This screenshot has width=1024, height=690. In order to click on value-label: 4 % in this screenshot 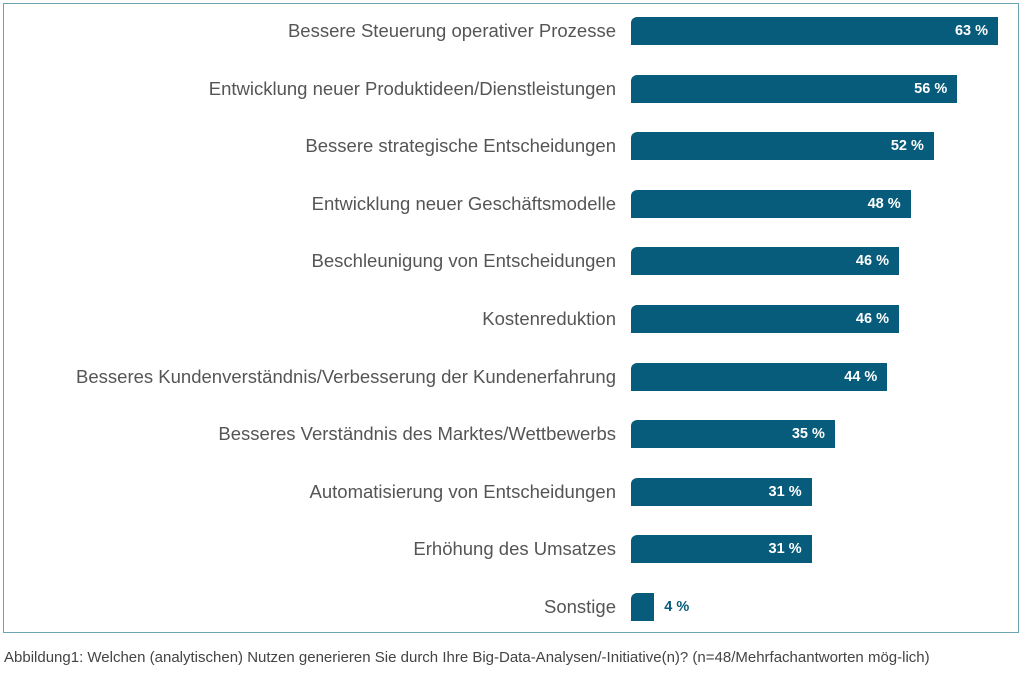, I will do `click(677, 607)`.